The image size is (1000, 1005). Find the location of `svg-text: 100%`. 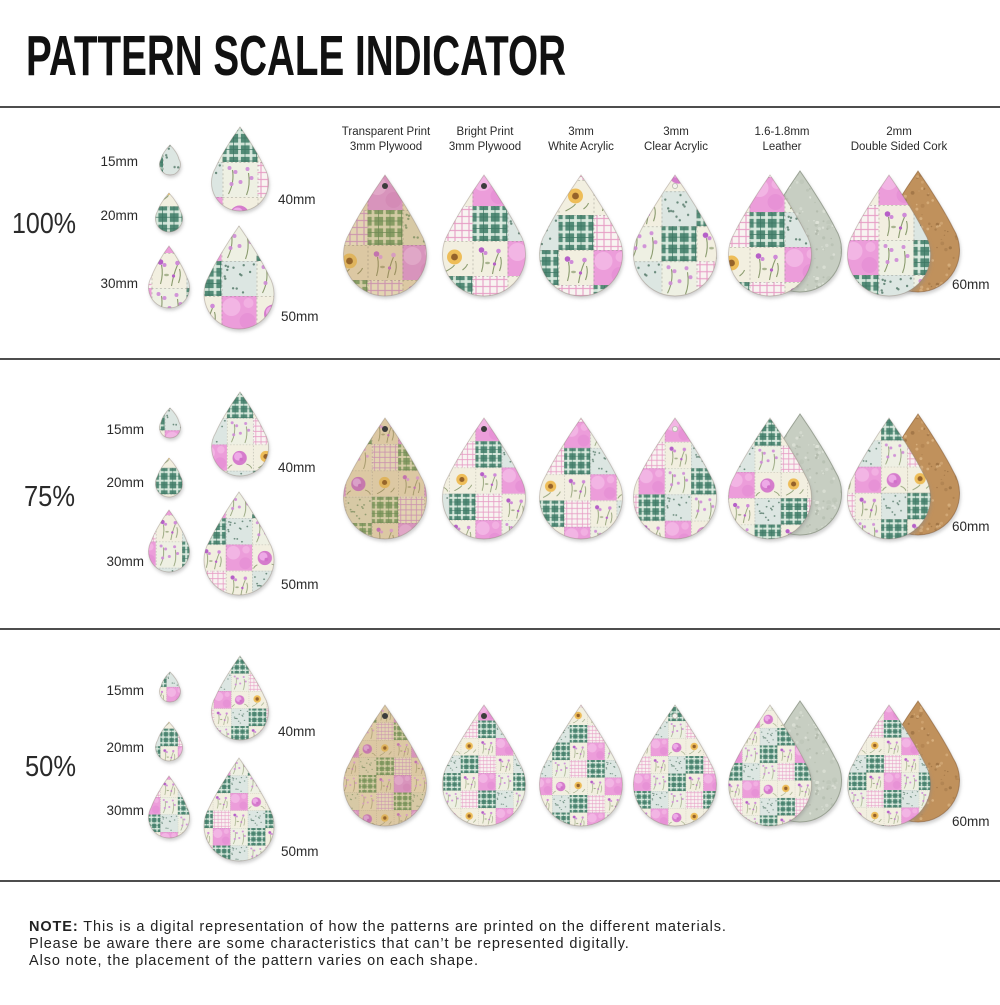

svg-text: 100% is located at coordinates (44, 224).